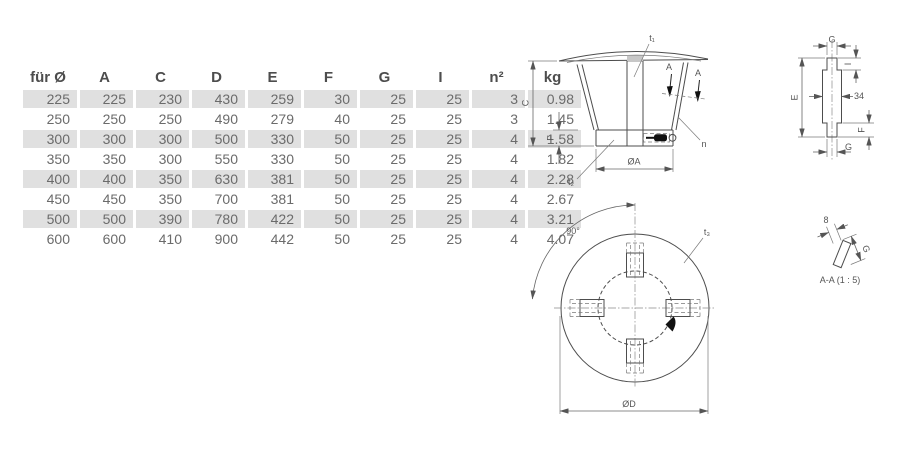 The width and height of the screenshot is (900, 450). Describe the element at coordinates (554, 119) in the screenshot. I see `cell: 1.45` at that location.